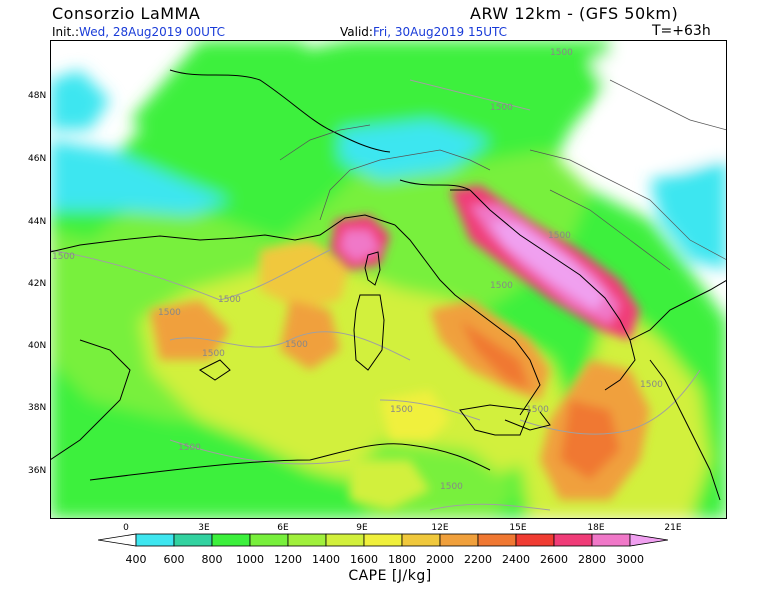 Image resolution: width=780 pixels, height=604 pixels. Describe the element at coordinates (283, 528) in the screenshot. I see `longitude-label: 6E` at that location.